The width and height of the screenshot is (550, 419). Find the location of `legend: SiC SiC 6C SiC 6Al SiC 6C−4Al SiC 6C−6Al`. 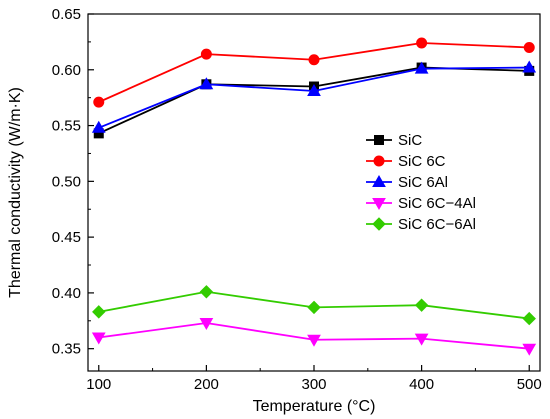

legend: SiC SiC 6C SiC 6Al SiC 6C−4Al SiC 6C−6Al is located at coordinates (421, 182).